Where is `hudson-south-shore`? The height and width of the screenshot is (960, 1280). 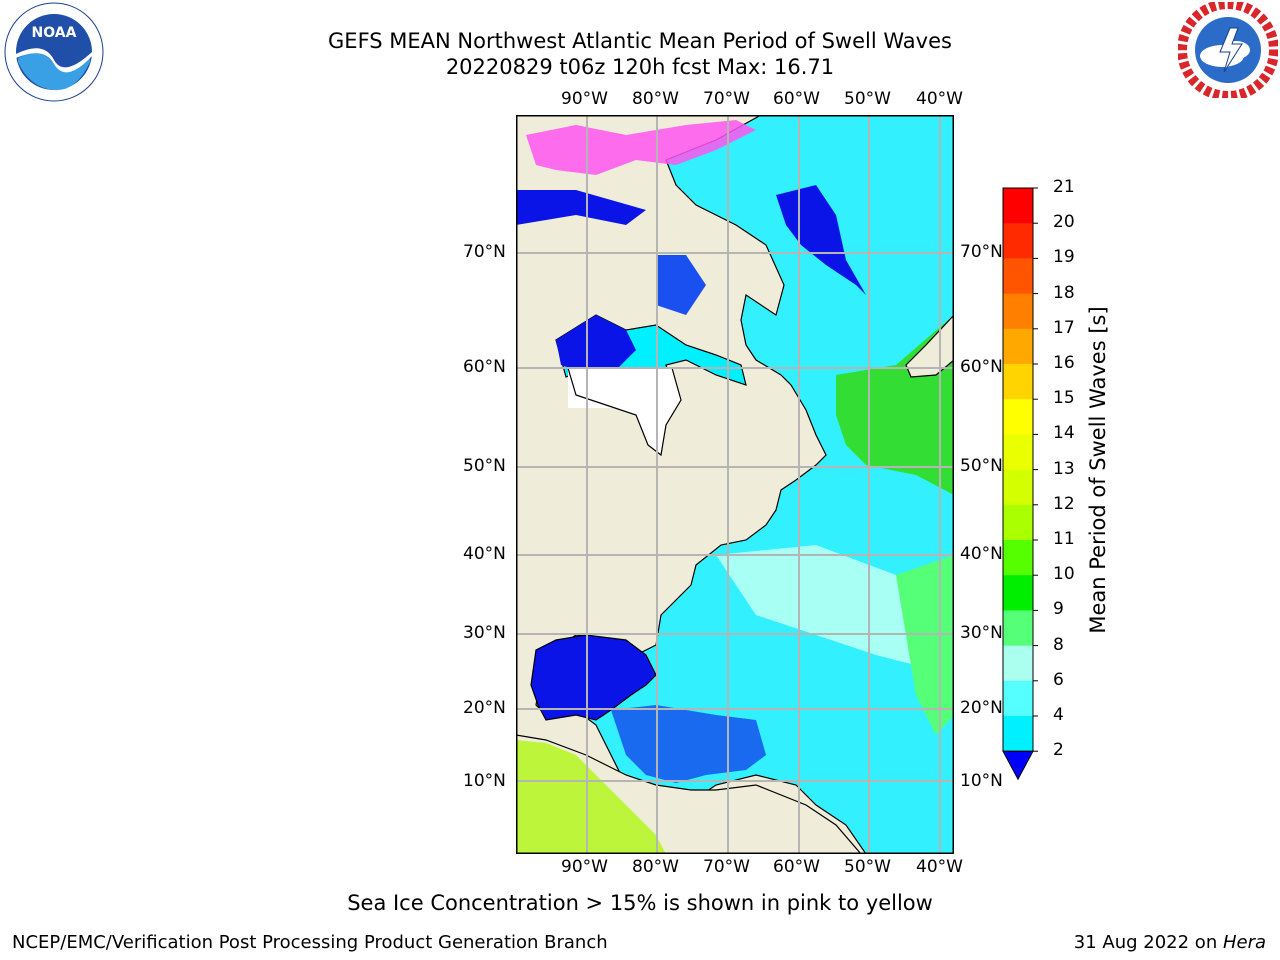
hudson-south-shore is located at coordinates (624, 412).